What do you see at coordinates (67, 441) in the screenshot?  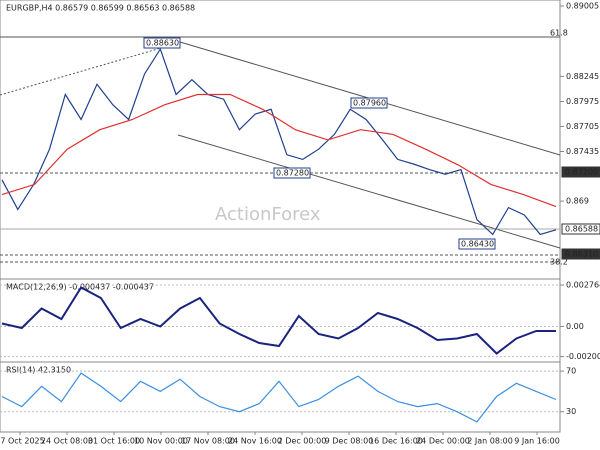 I see `x-tick-label: 24 Oct 08:00` at bounding box center [67, 441].